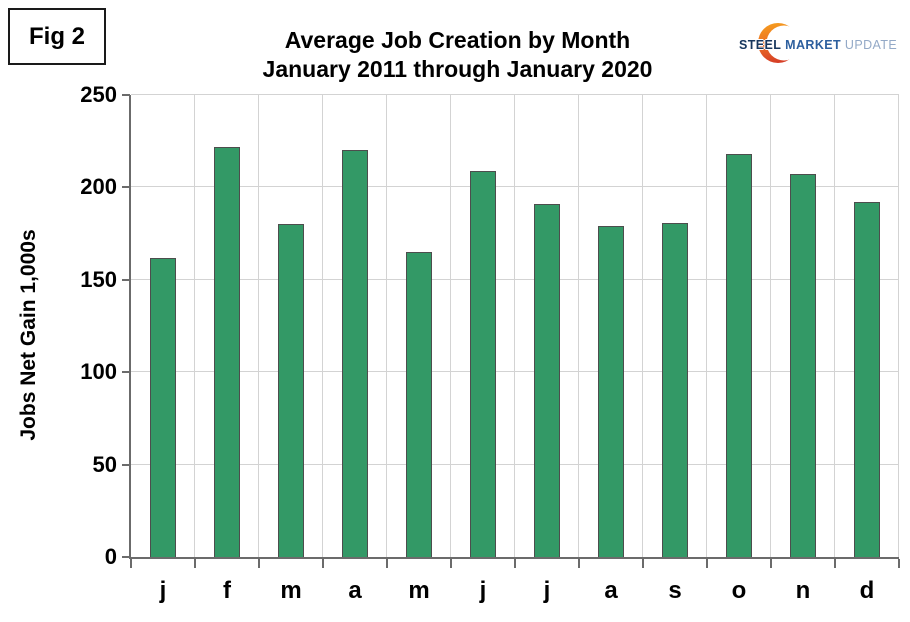 This screenshot has width=910, height=622. I want to click on y-tick-label-250: 250, so click(98, 94).